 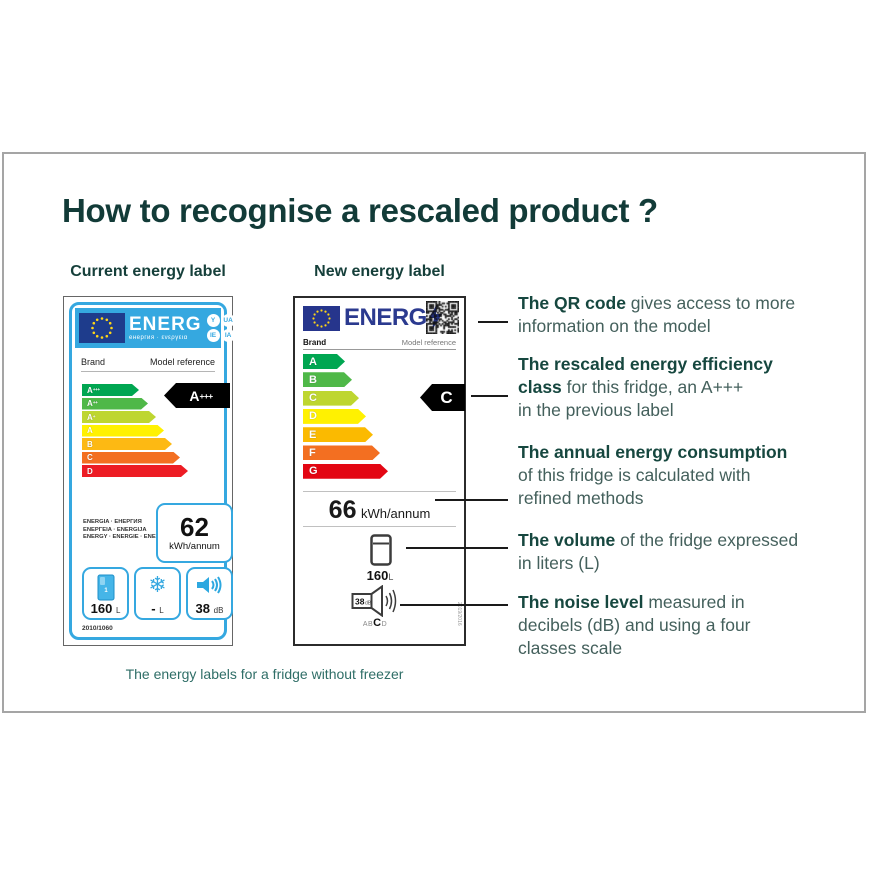 What do you see at coordinates (110, 390) in the screenshot?
I see `class-arrow-A+++: A +++` at bounding box center [110, 390].